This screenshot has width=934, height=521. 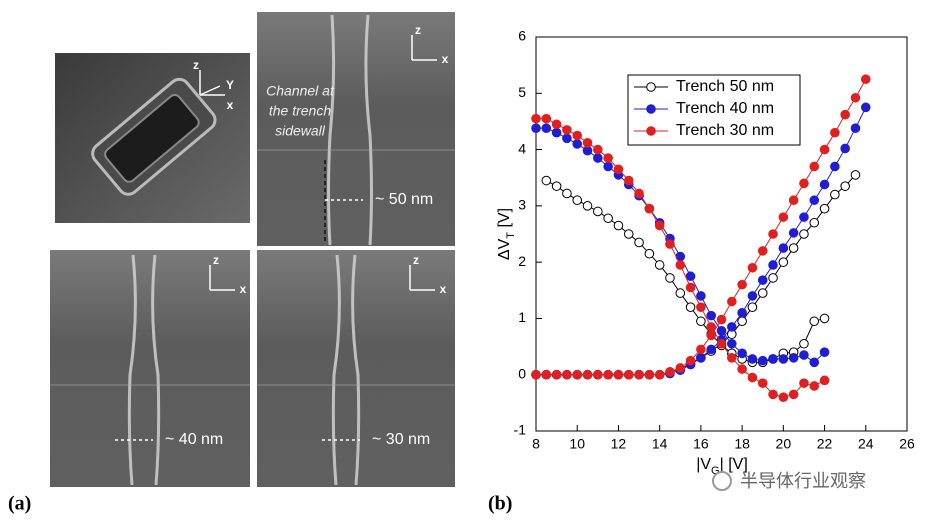 What do you see at coordinates (660, 444) in the screenshot?
I see `x-tick-label: 14` at bounding box center [660, 444].